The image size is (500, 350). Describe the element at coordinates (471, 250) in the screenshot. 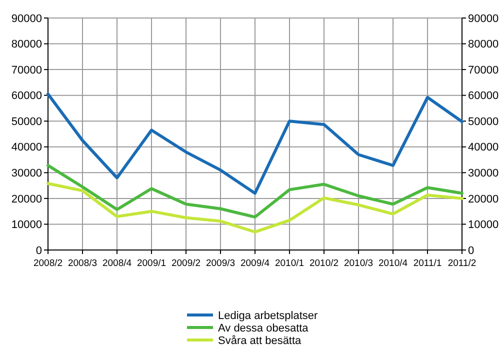

I see `y2-tick-label: 0` at that location.